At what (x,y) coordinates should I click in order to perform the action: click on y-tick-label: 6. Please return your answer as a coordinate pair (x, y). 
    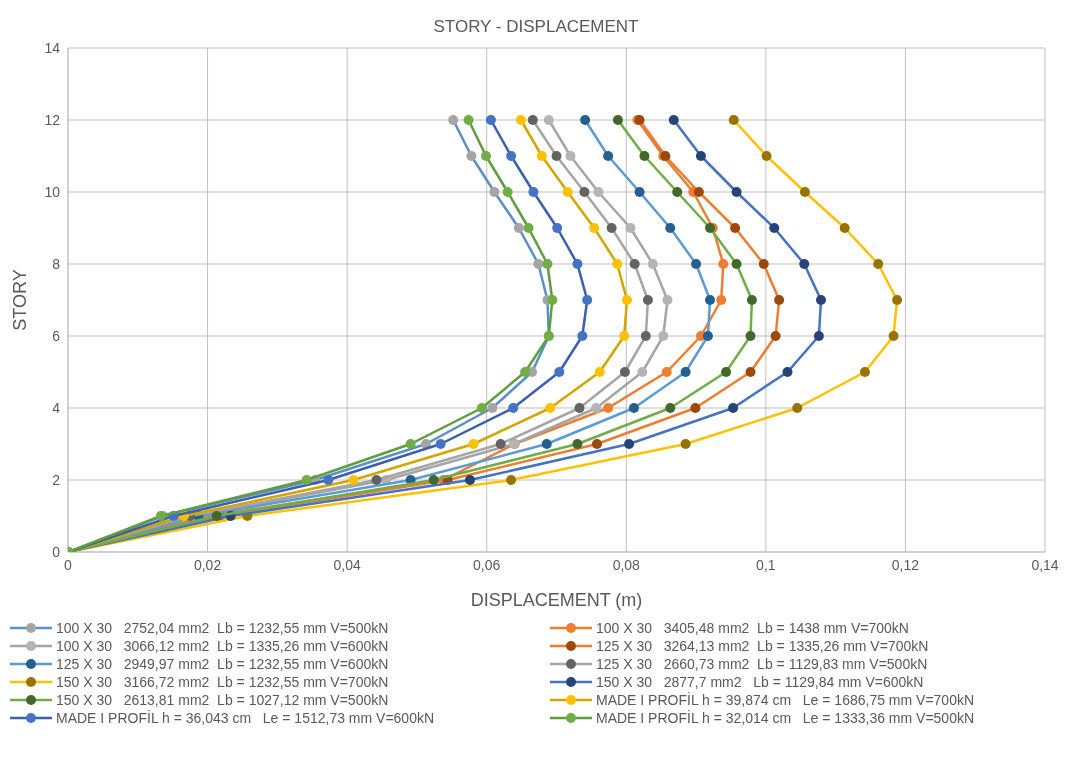
    Looking at the image, I should click on (56, 335).